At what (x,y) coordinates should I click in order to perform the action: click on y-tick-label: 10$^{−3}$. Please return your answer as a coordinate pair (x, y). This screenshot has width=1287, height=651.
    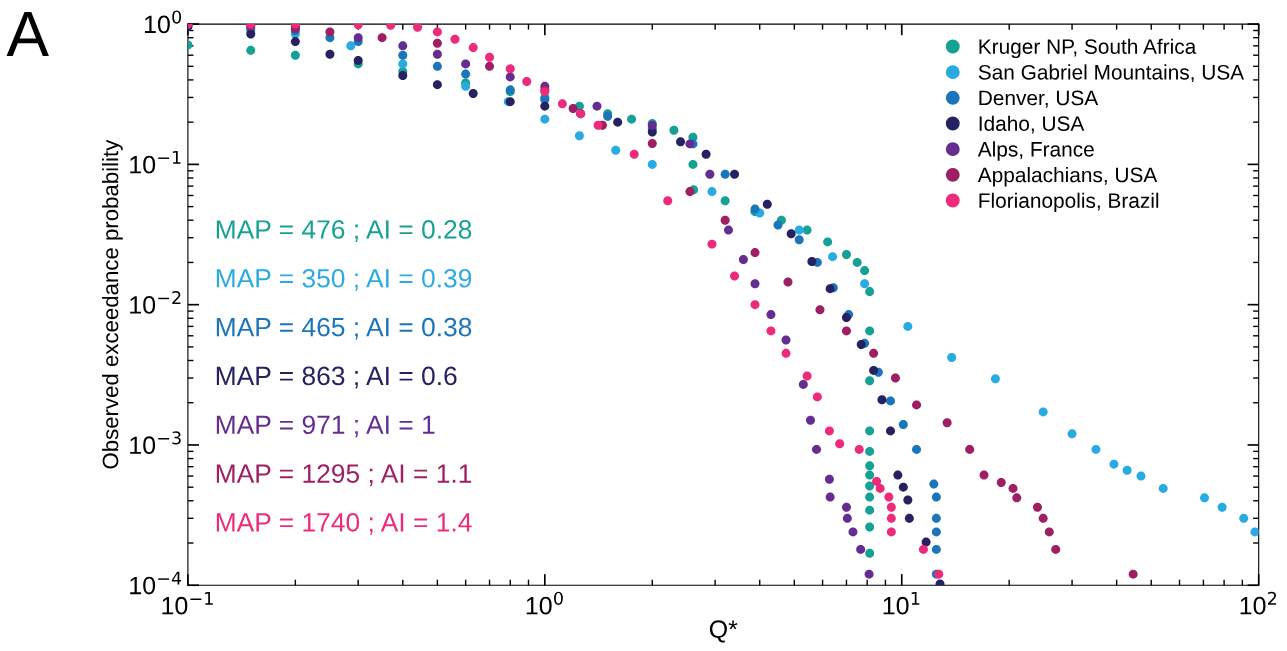
    Looking at the image, I should click on (155, 443).